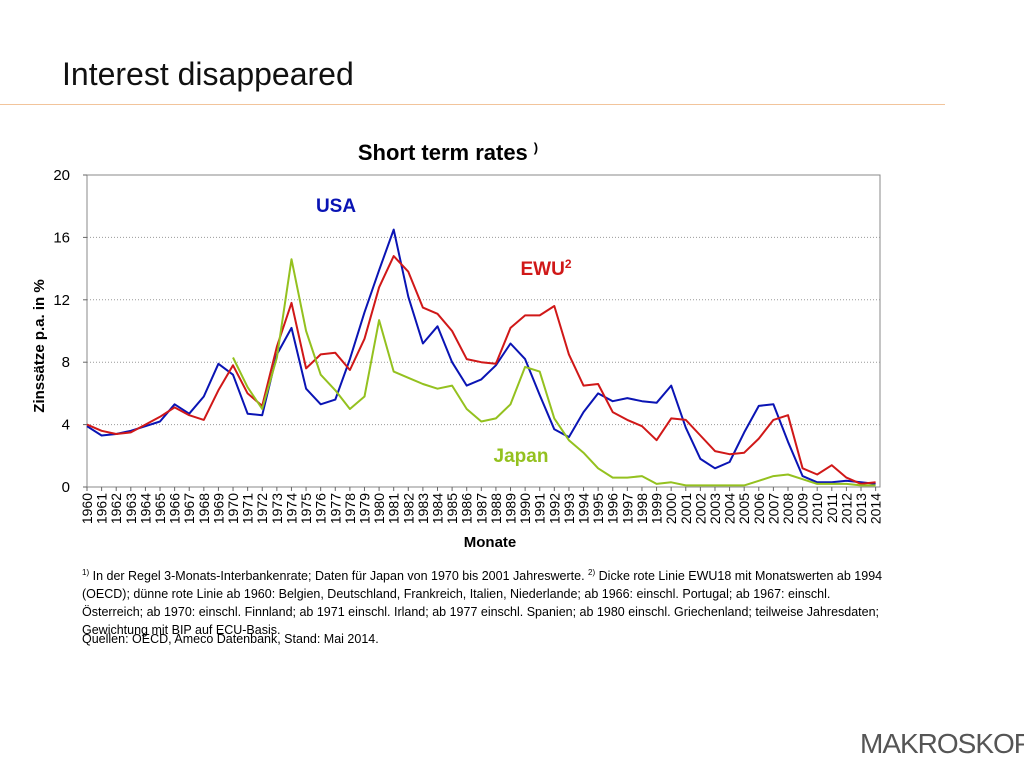  What do you see at coordinates (554, 508) in the screenshot?
I see `x-tick-label: 1992` at bounding box center [554, 508].